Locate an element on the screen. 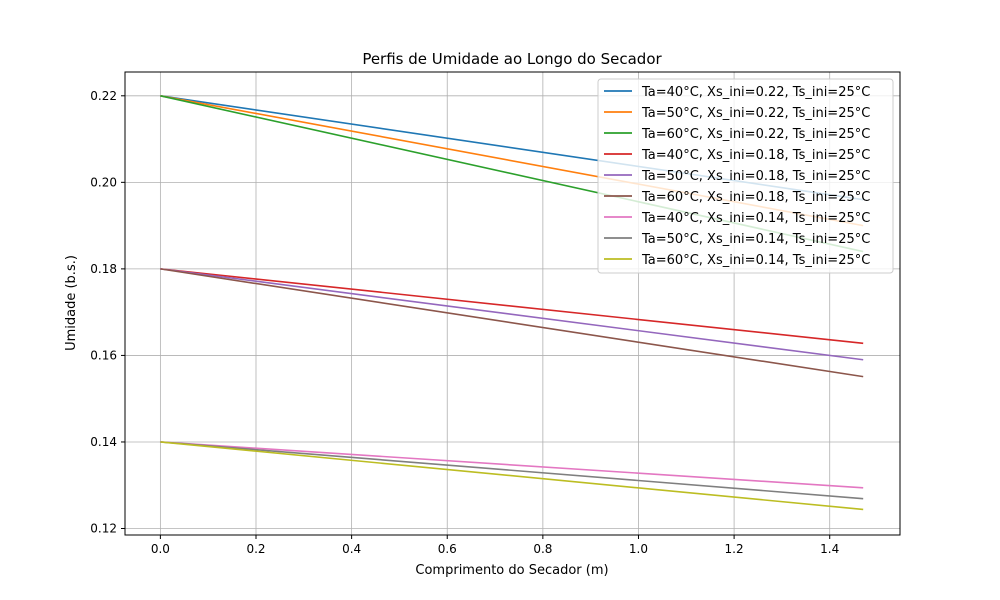  y-tick-label: 0.18 is located at coordinates (103, 269).